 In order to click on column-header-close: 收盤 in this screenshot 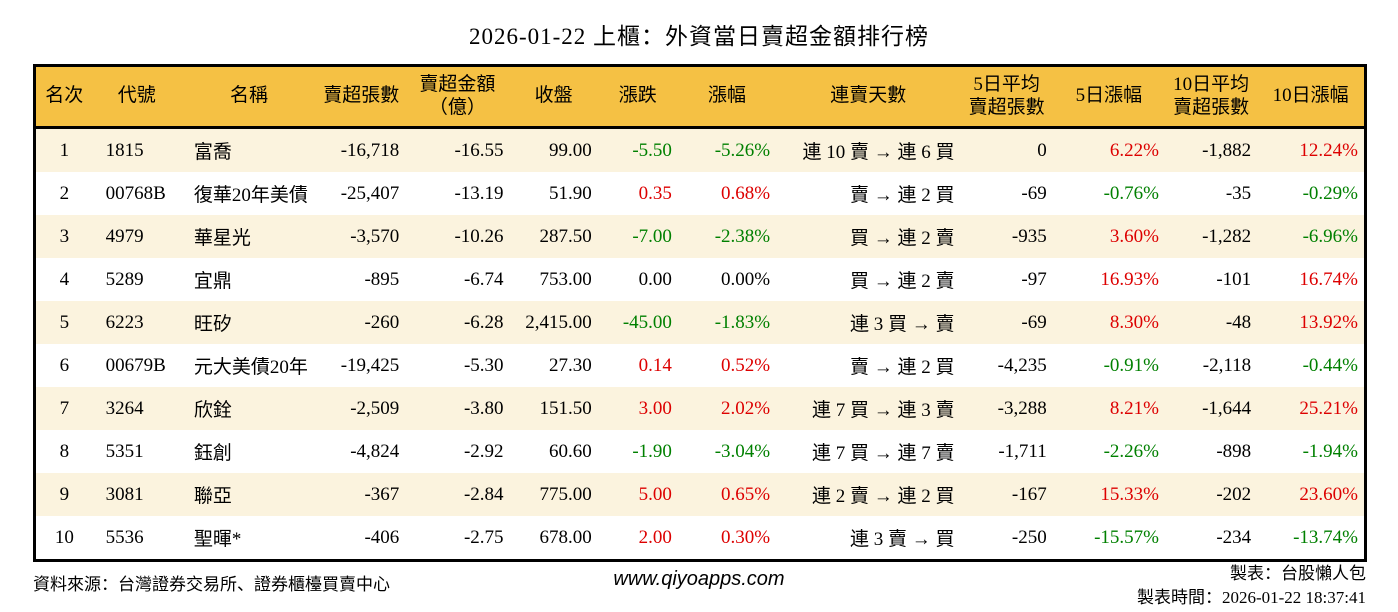, I will do `click(553, 97)`.